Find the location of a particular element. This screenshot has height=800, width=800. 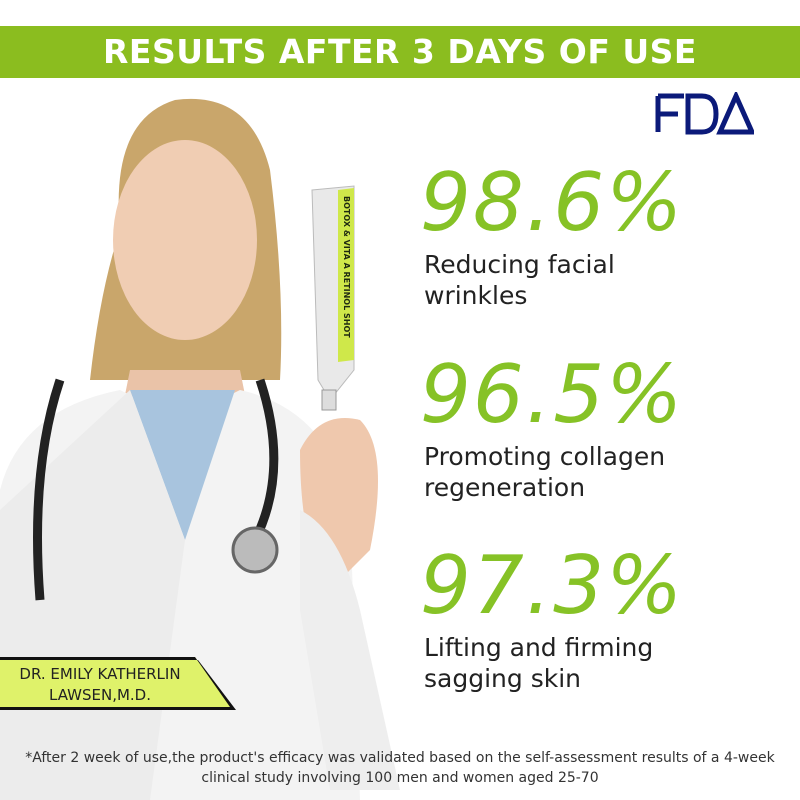

stat-value: 96.5% is located at coordinates (552, 394).